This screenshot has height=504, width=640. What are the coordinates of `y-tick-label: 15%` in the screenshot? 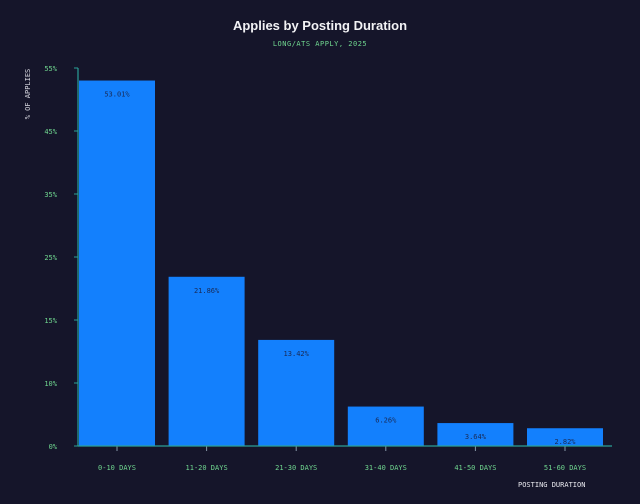 It's located at (50, 321).